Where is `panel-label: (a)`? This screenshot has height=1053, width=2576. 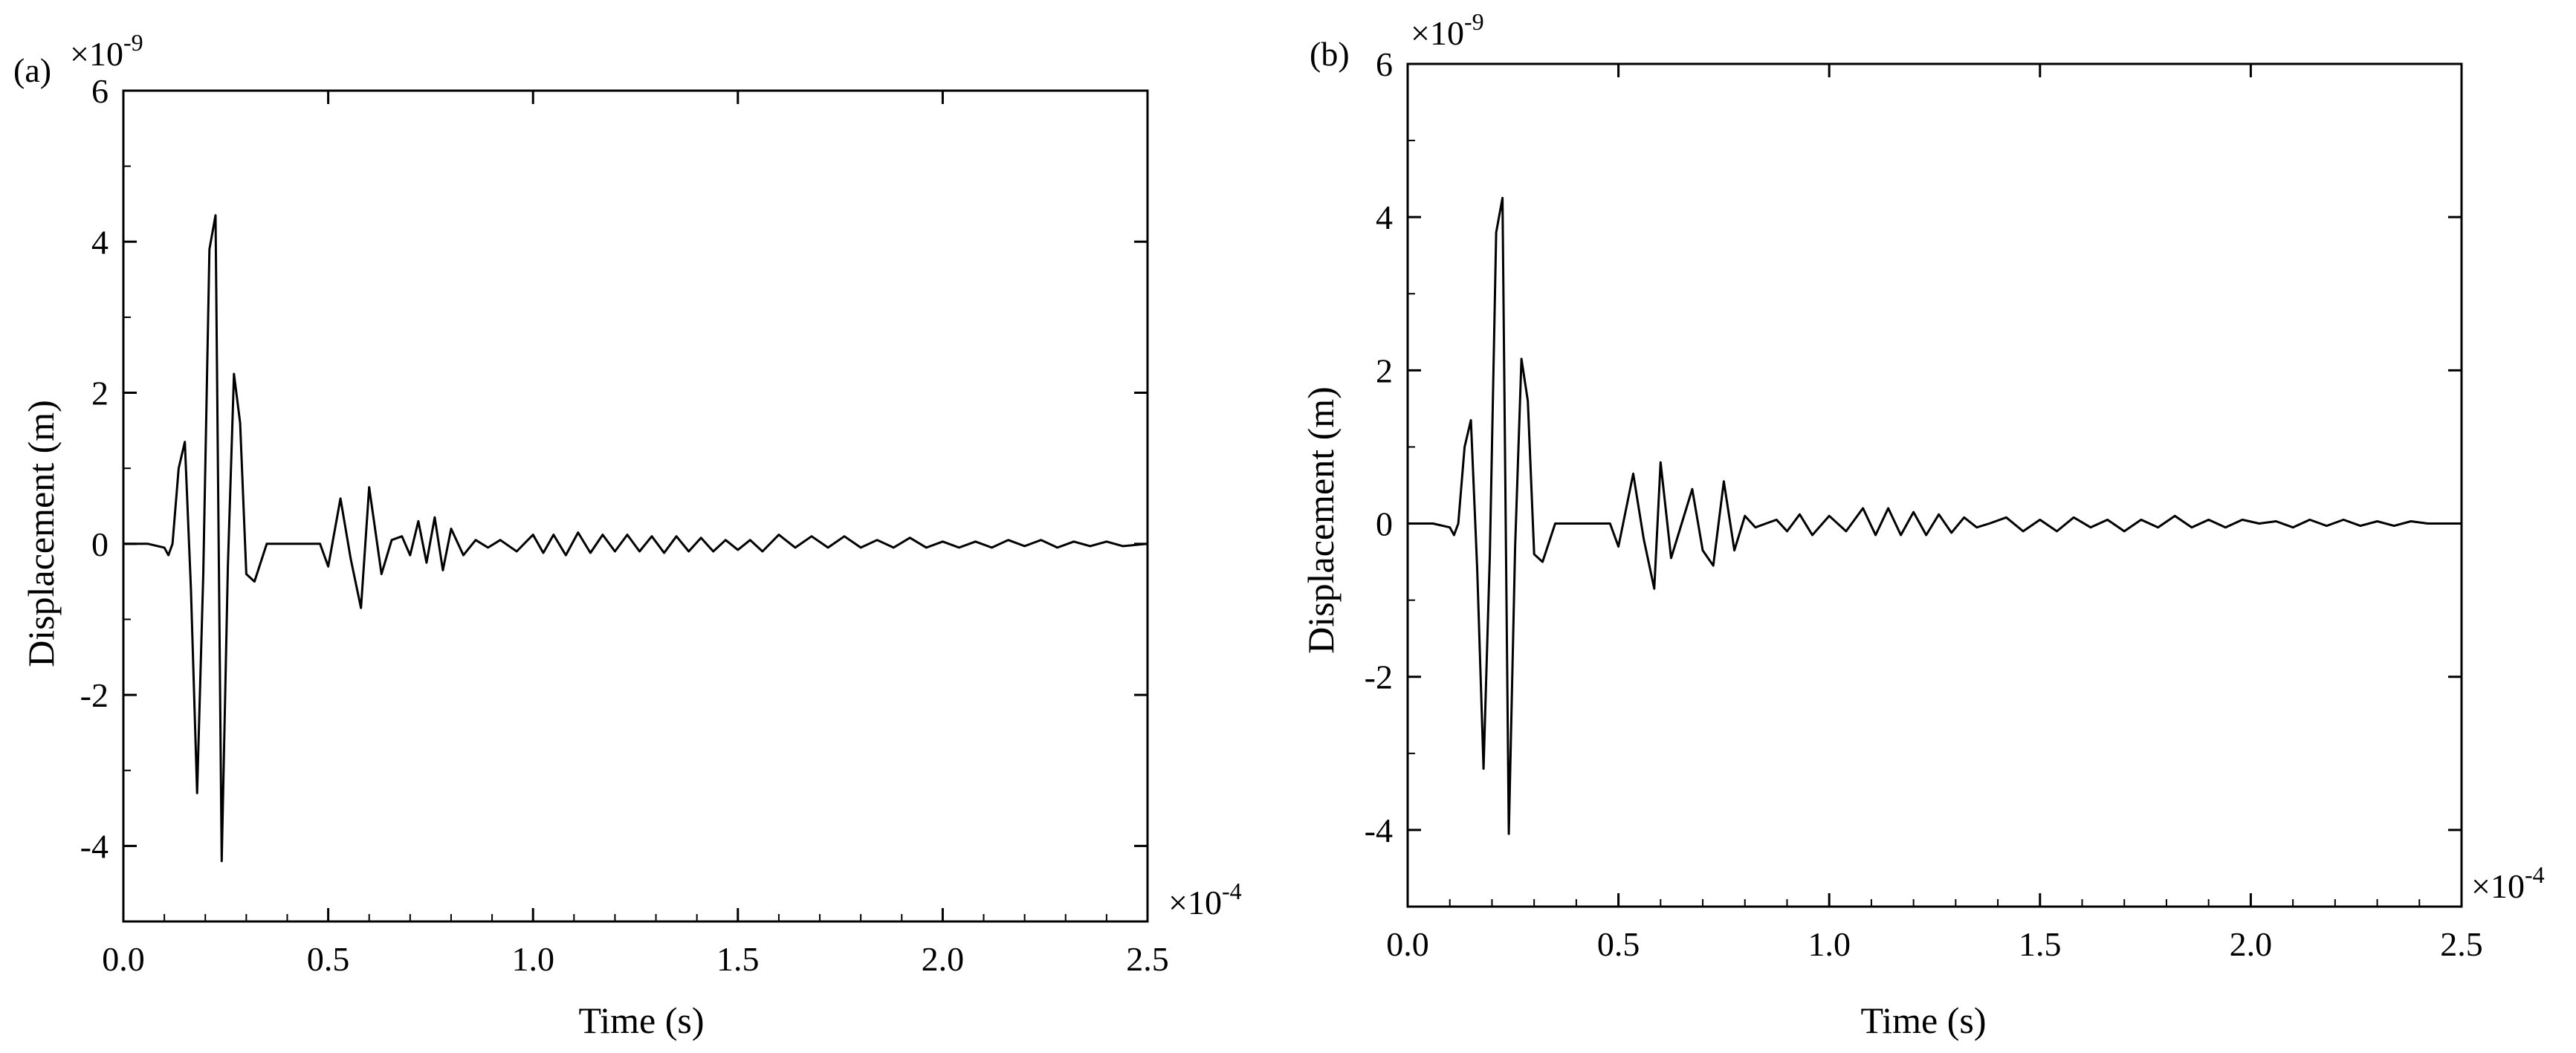 panel-label: (a) is located at coordinates (32, 70).